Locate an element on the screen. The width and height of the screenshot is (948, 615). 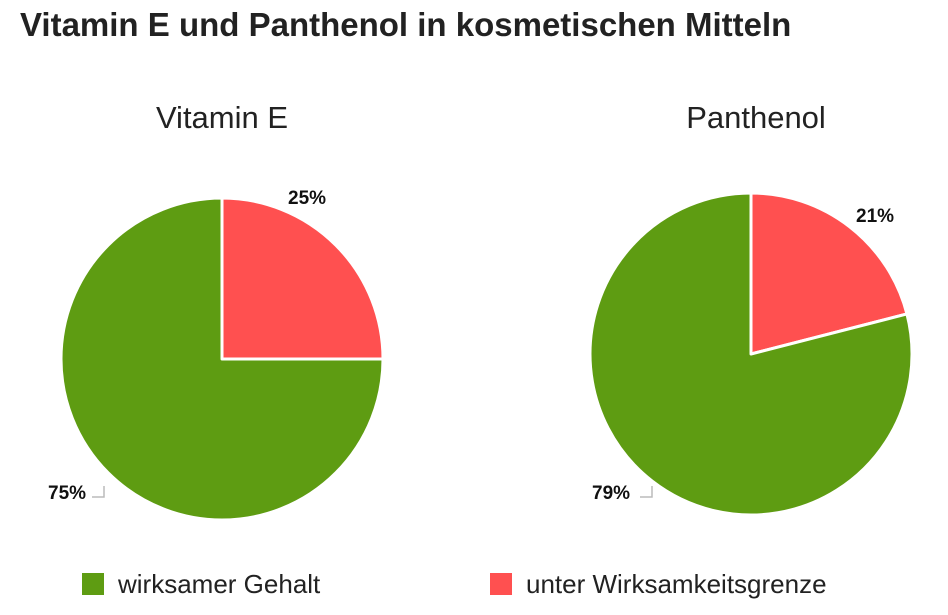
legend-swatch-red is located at coordinates (501, 584).